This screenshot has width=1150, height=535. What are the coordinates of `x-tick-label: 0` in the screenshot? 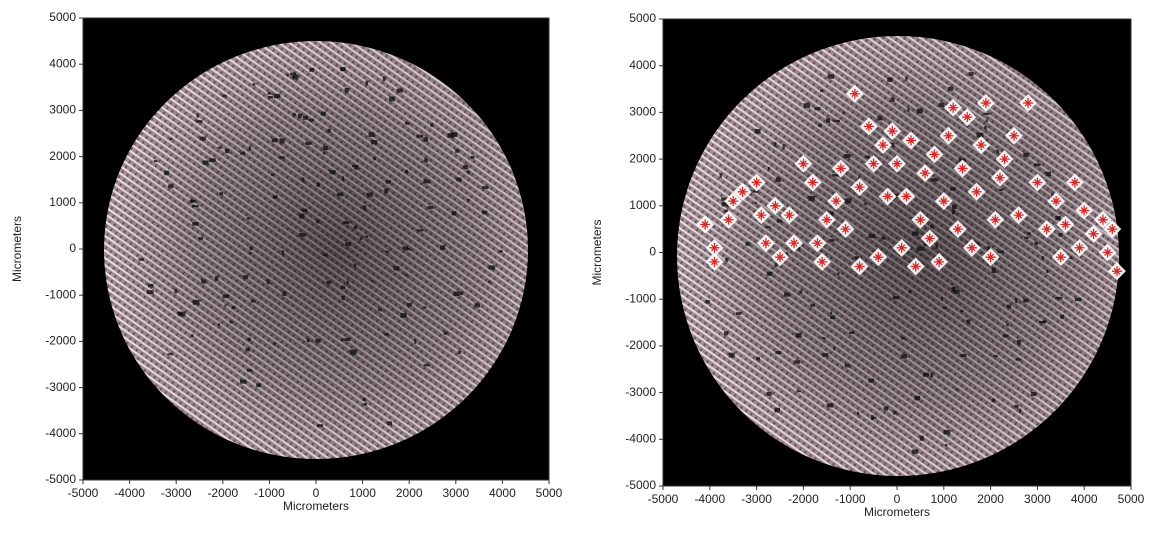 It's located at (897, 499).